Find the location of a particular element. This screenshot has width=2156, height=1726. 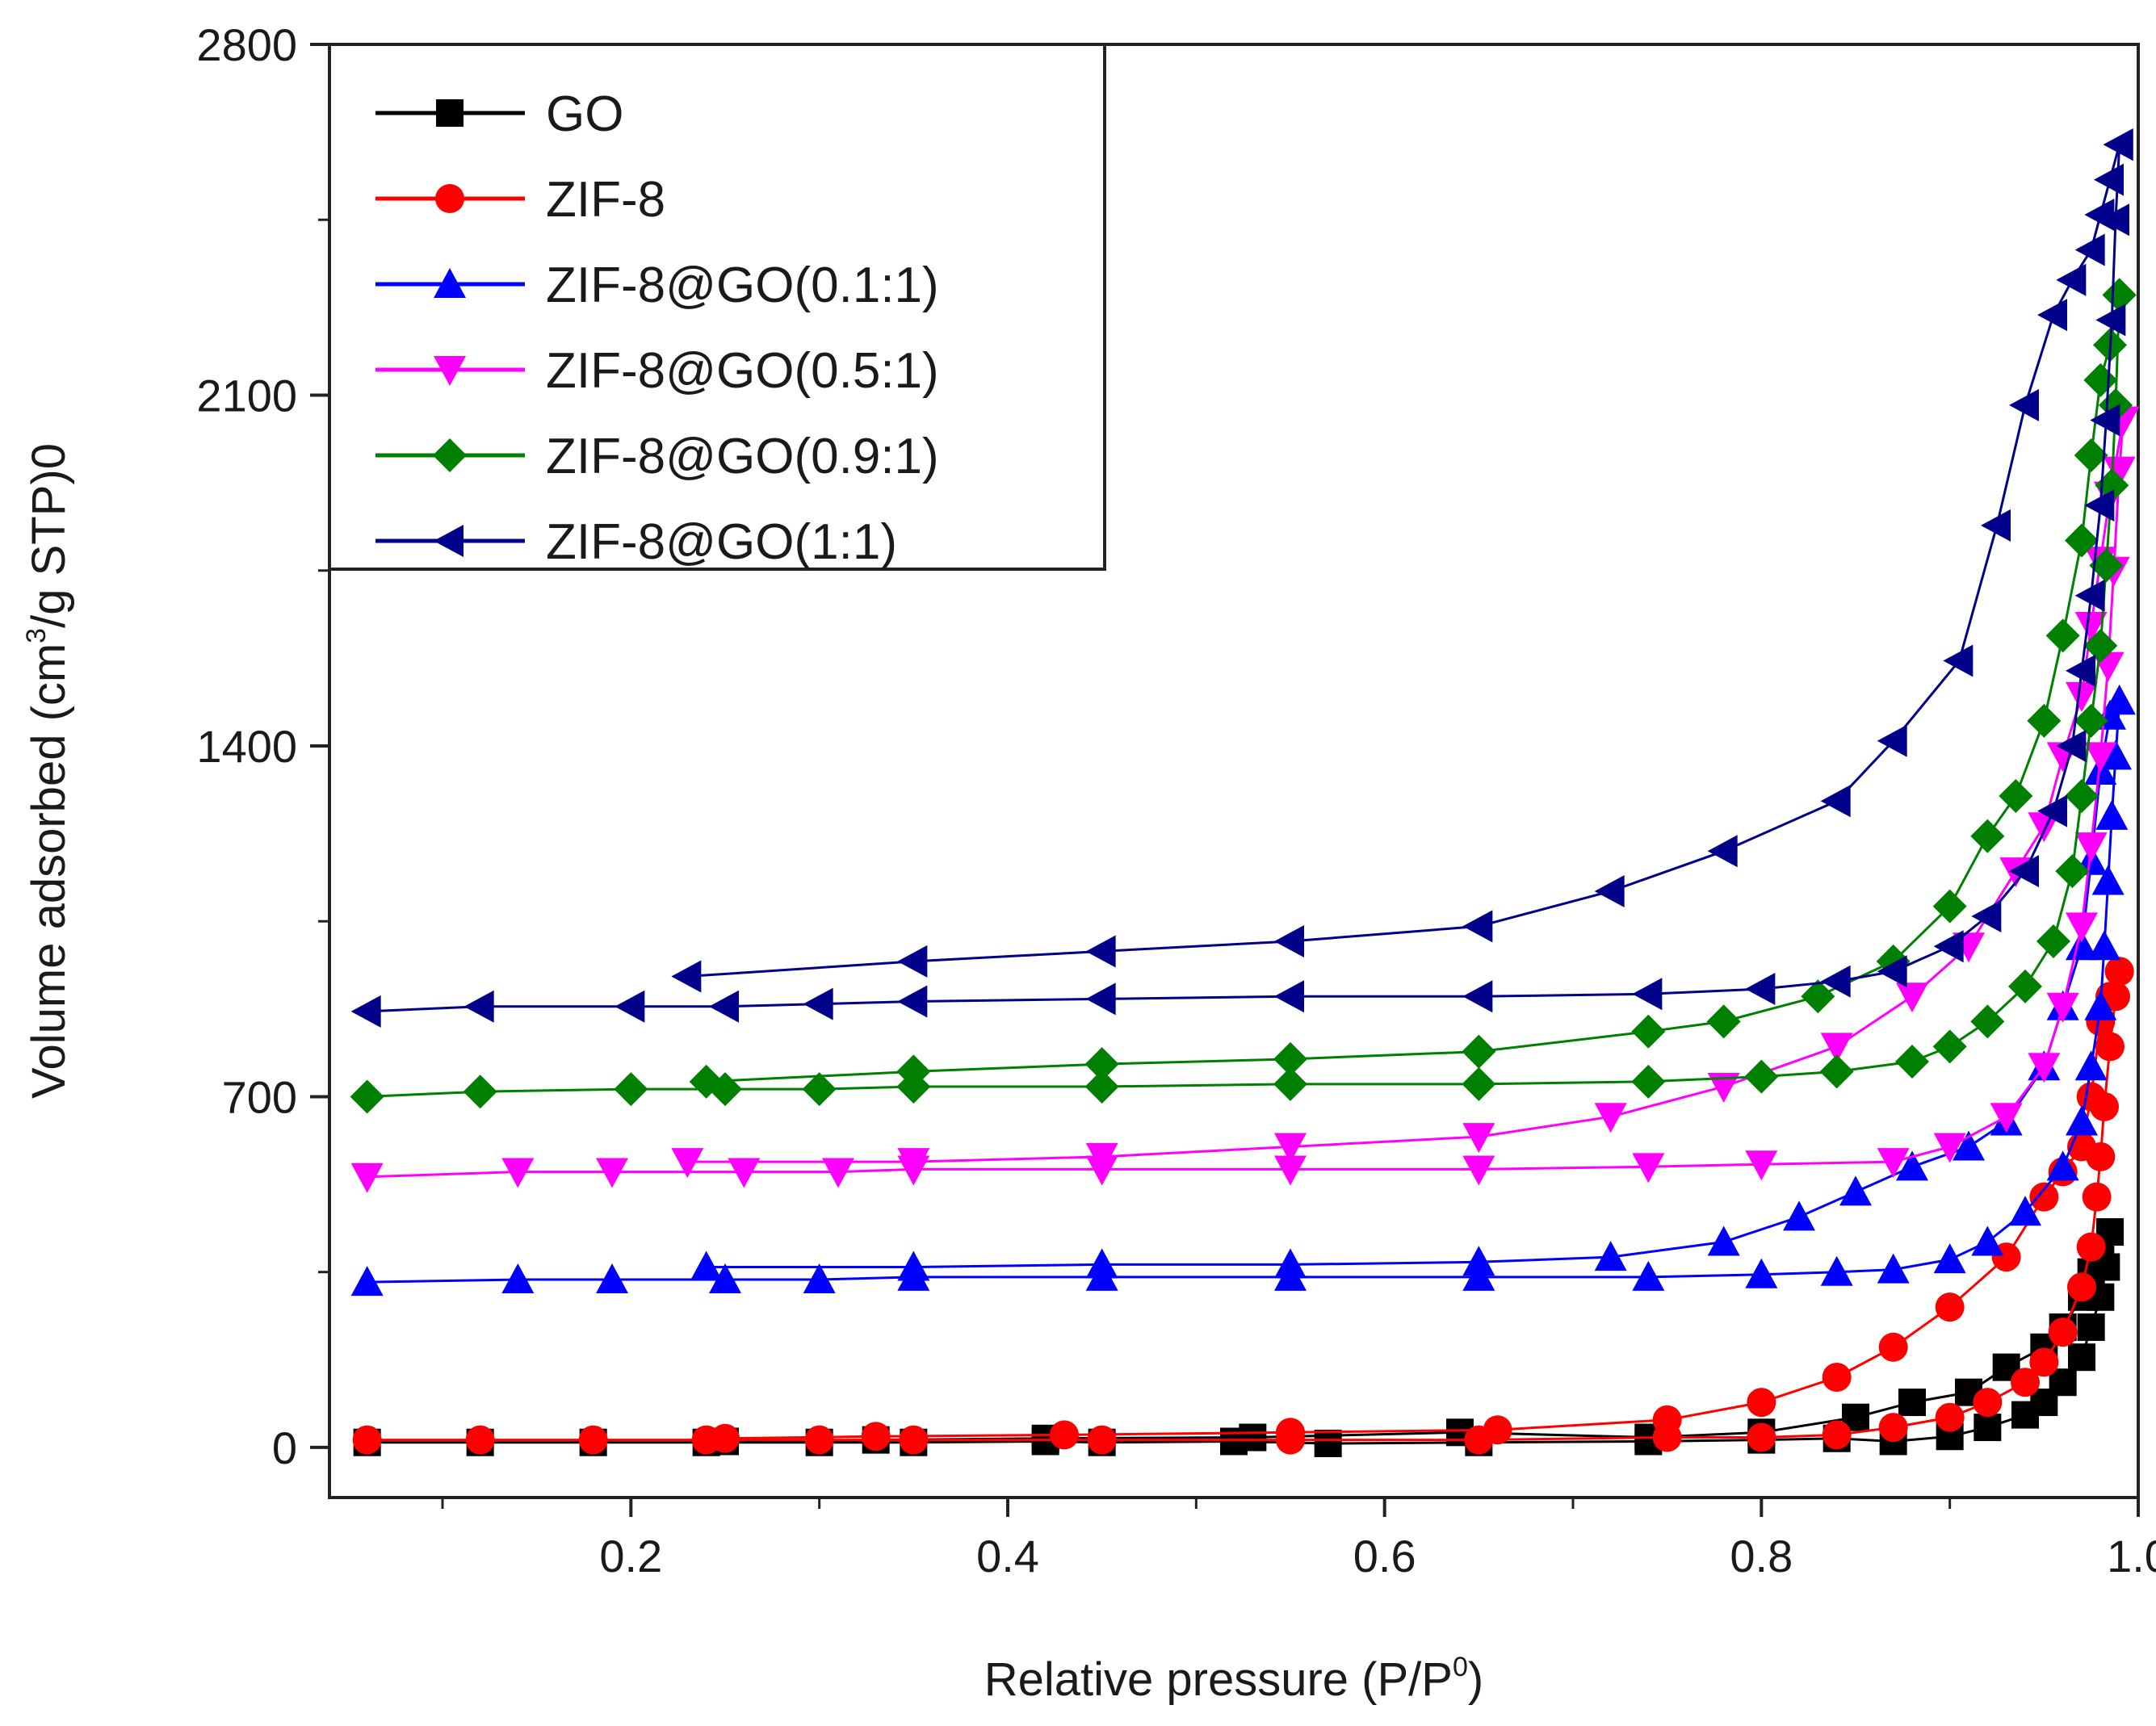

y-axis-title: Volume adsorbed (cm3/g STP)0 is located at coordinates (48, 771).